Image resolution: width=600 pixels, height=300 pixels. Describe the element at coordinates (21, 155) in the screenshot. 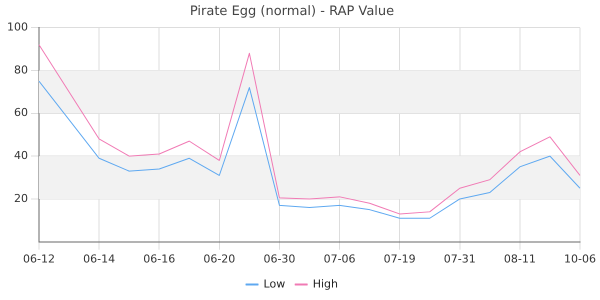

I see `y-tick-label: 40` at that location.